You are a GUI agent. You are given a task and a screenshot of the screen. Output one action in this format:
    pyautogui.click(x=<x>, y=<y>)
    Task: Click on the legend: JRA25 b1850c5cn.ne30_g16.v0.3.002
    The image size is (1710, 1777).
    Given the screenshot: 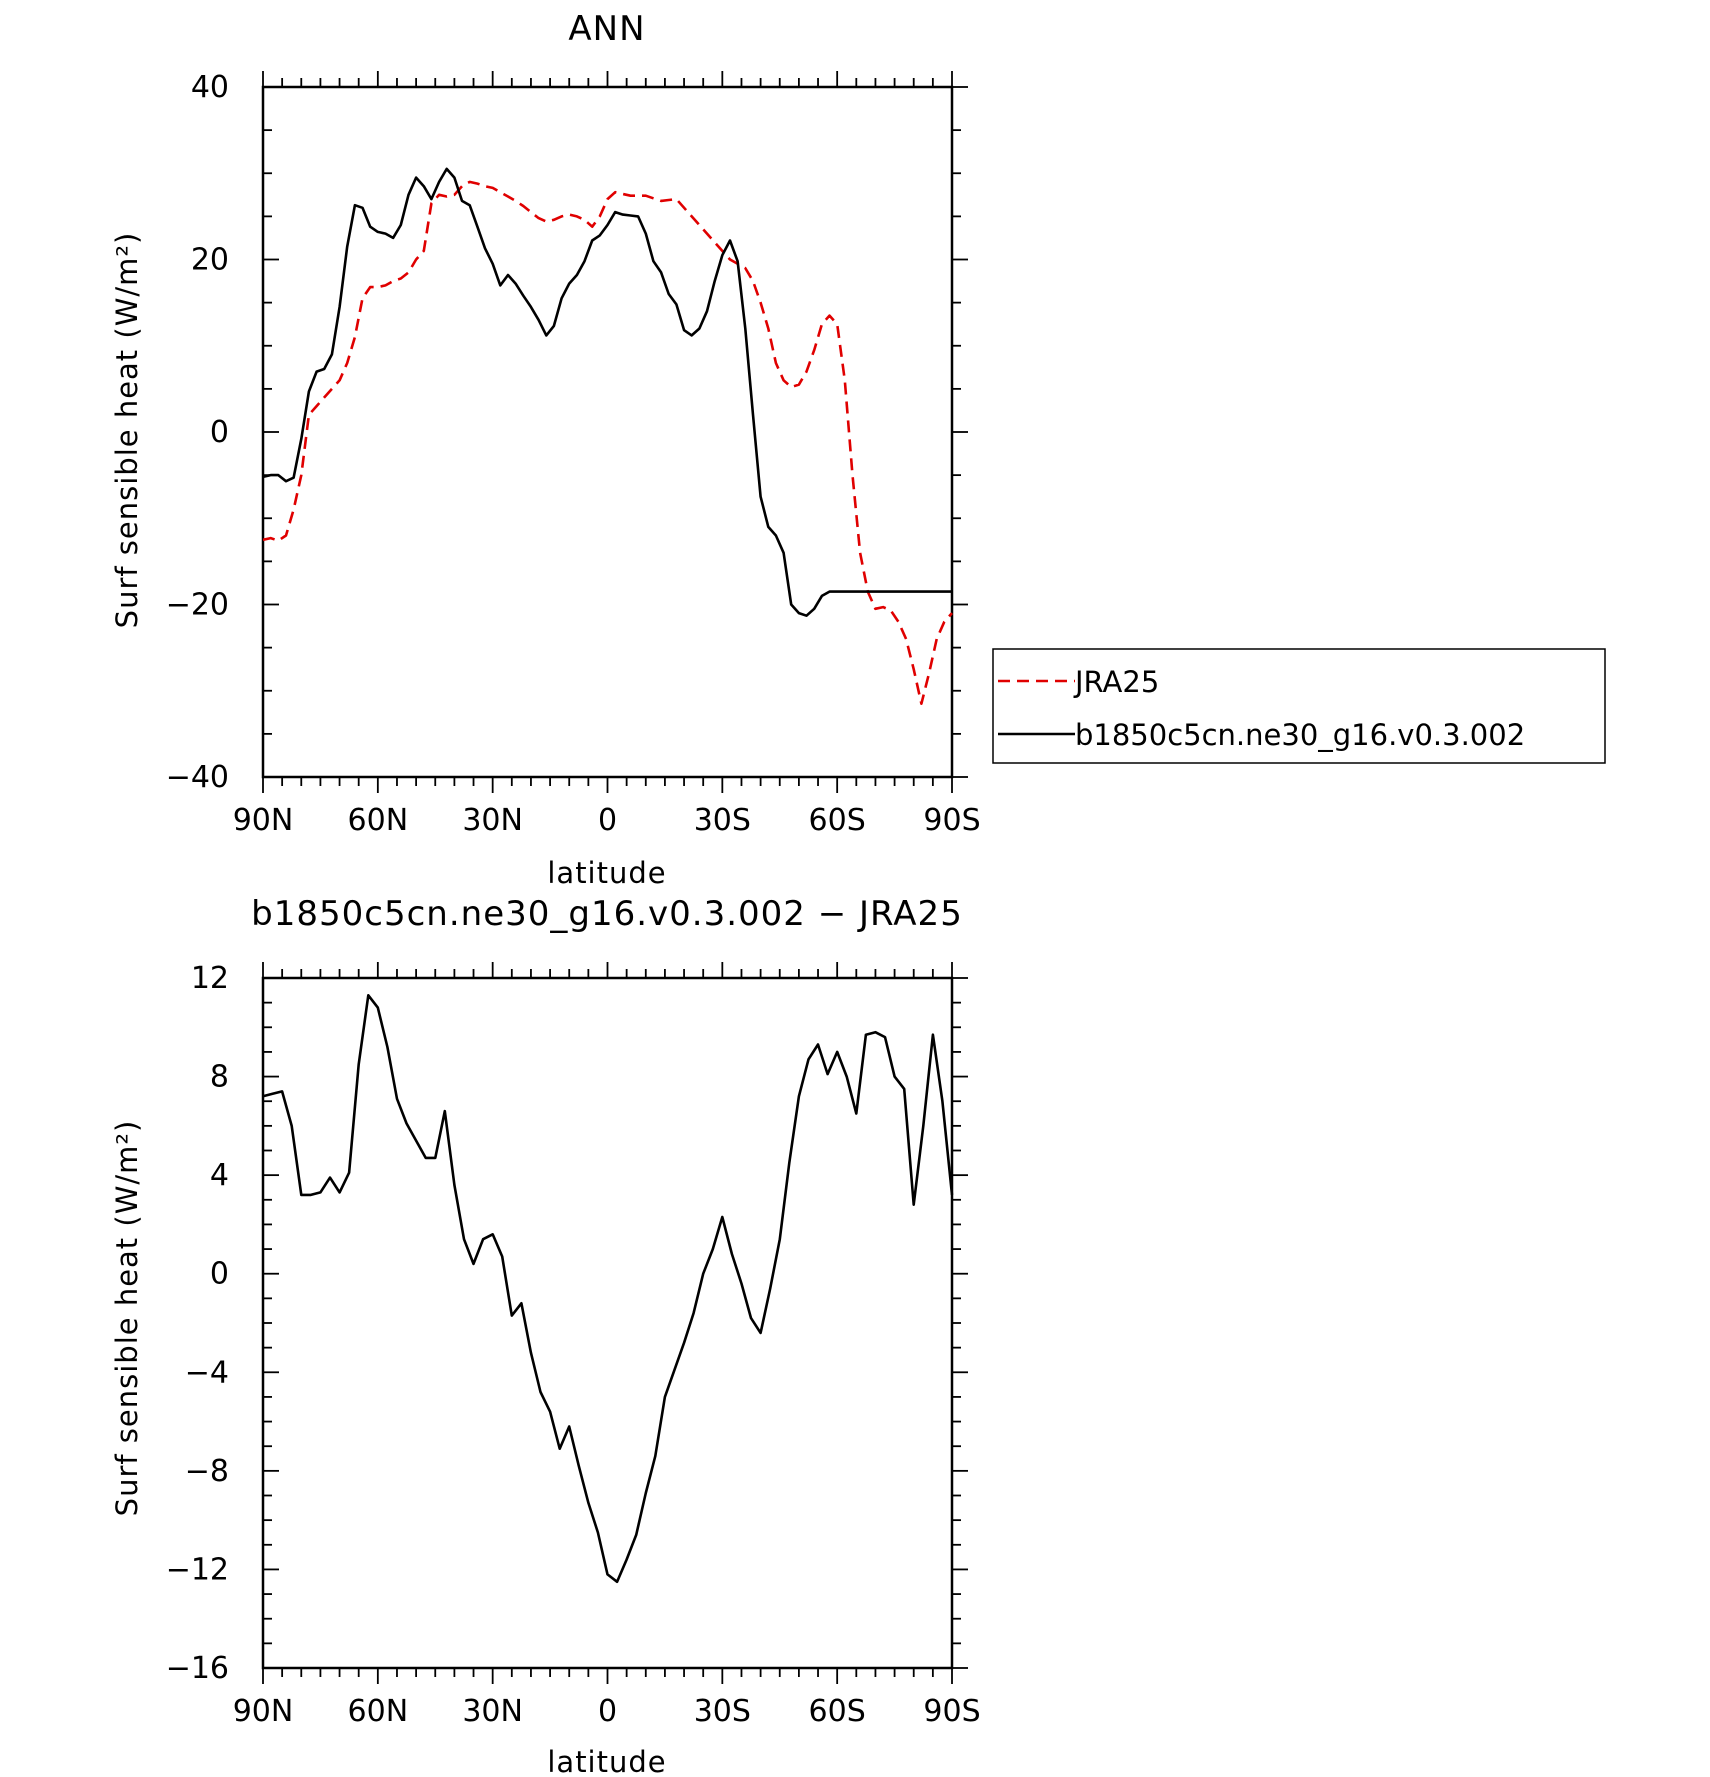 What is the action you would take?
    pyautogui.click(x=1299, y=706)
    